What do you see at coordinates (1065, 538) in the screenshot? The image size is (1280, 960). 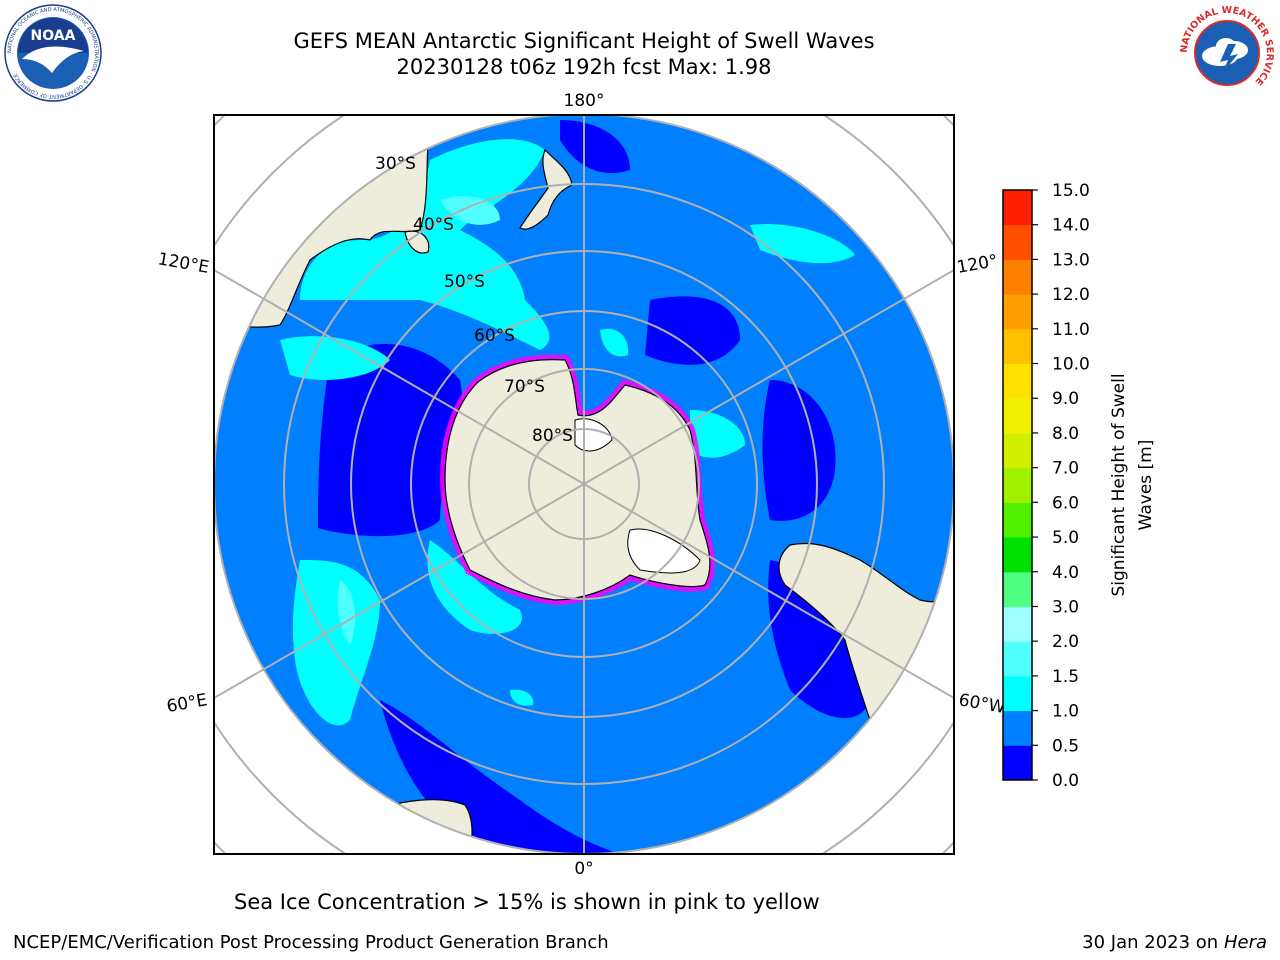 I see `colorbar-tick-label: 5.0` at bounding box center [1065, 538].